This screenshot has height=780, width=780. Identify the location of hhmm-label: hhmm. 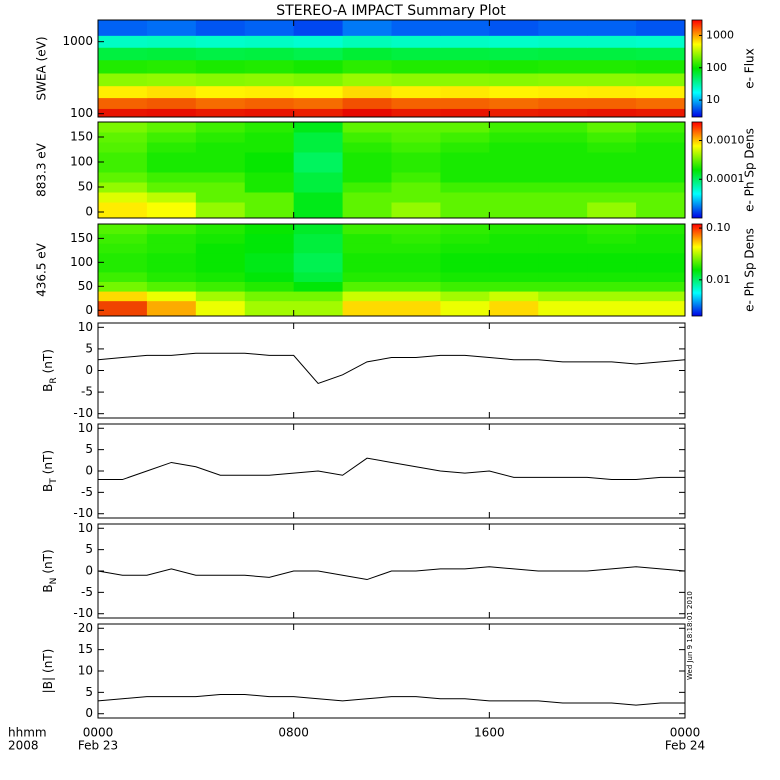
(27, 733).